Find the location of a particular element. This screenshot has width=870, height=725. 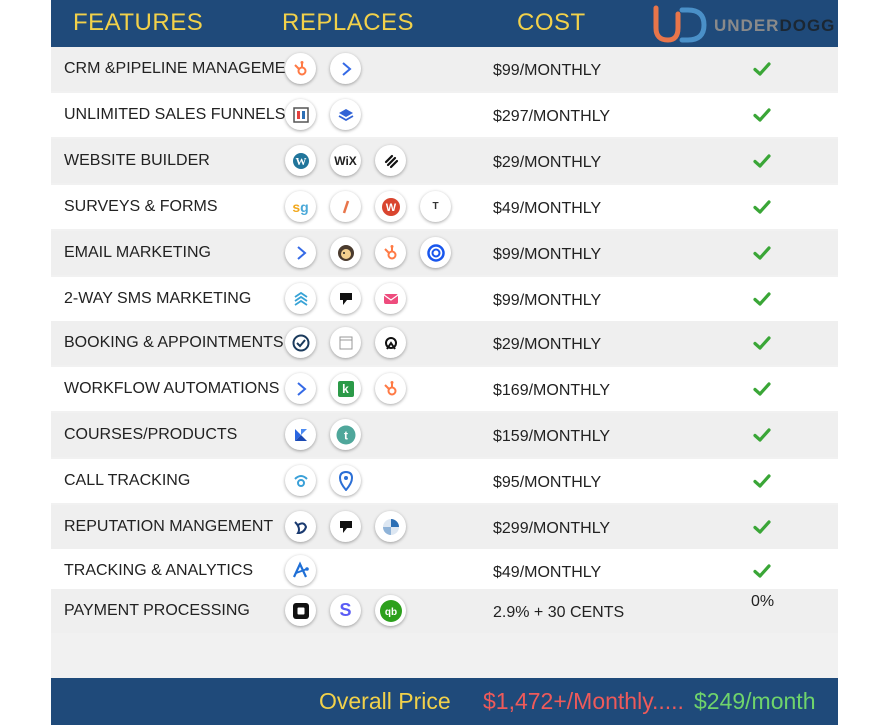

table-row: EMAIL MARKETING $99/MONTHLY is located at coordinates (444, 253).